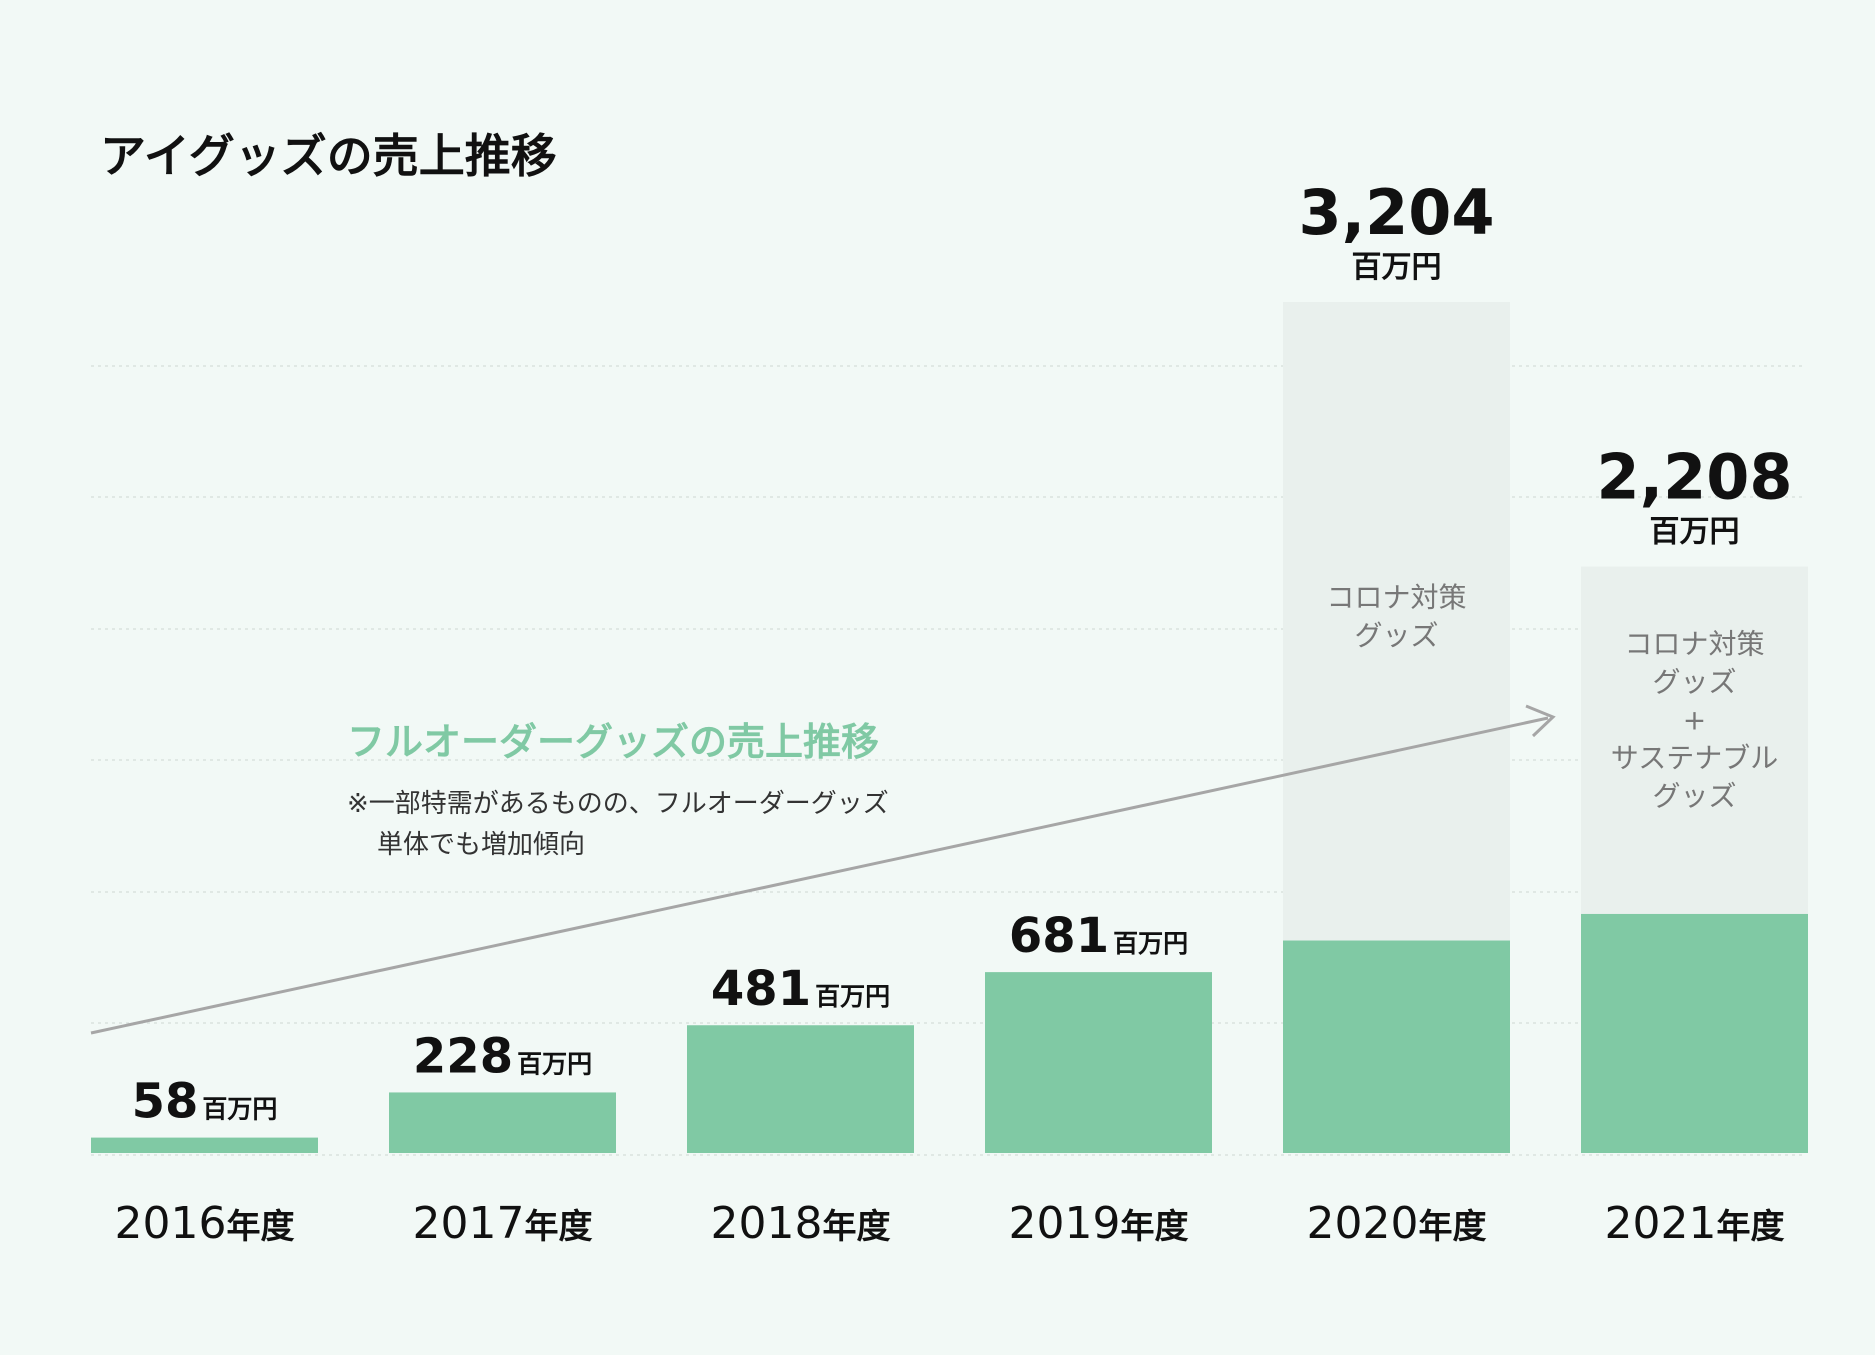 Image resolution: width=1875 pixels, height=1355 pixels. I want to click on segment-label-line: +, so click(1694, 720).